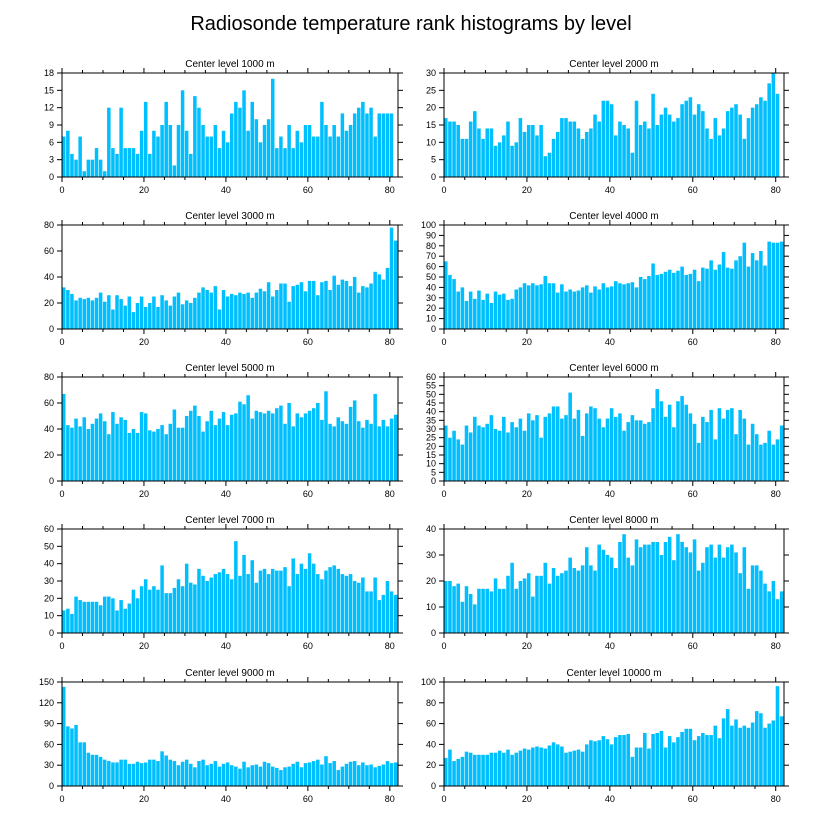  I want to click on x-tick-label: 20, so click(144, 646).